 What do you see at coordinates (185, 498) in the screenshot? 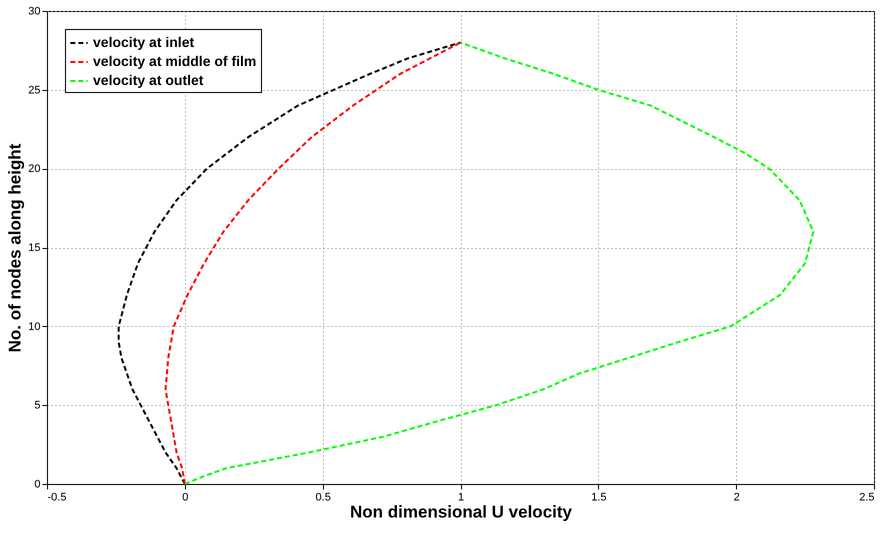
I see `x-tick-label: 0` at bounding box center [185, 498].